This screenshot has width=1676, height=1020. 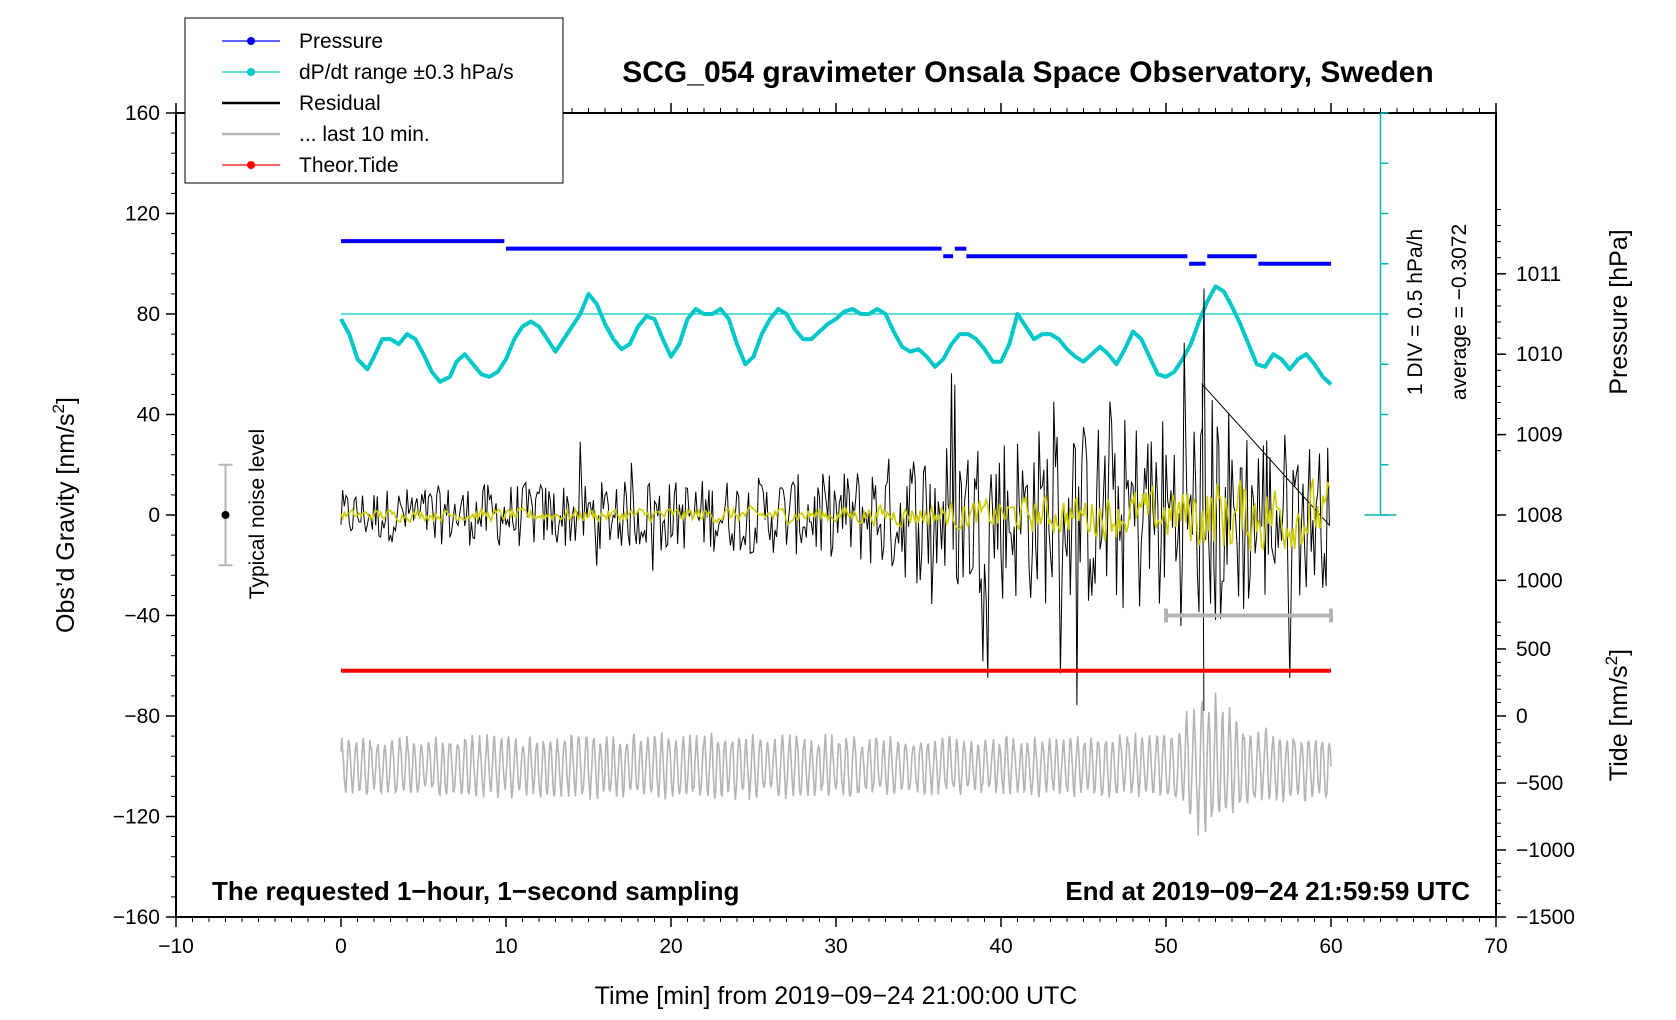 I want to click on reduced-residual-line, so click(x=836, y=764).